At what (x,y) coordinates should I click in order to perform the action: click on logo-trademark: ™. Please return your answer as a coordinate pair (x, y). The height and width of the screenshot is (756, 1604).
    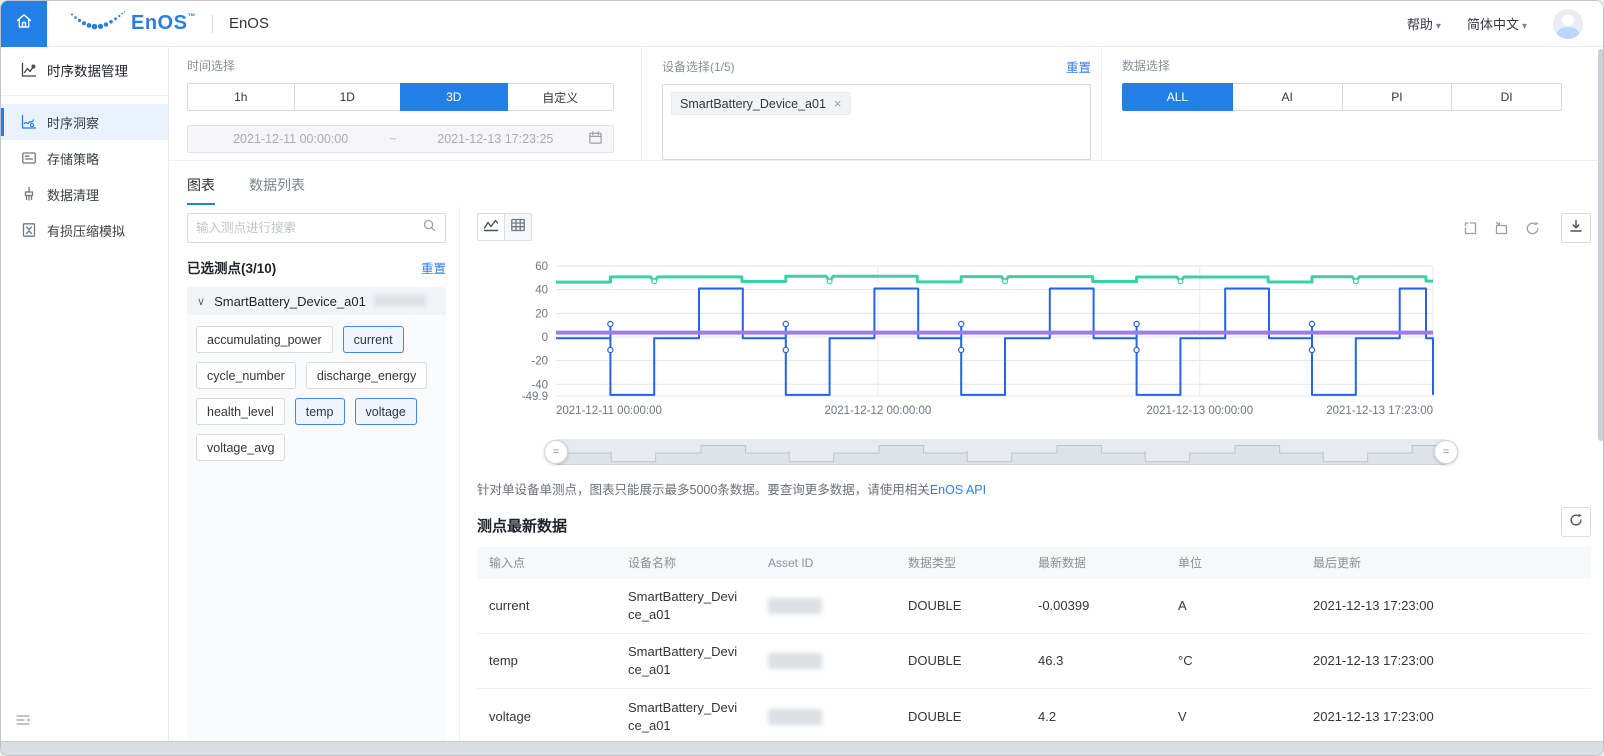
    Looking at the image, I should click on (191, 16).